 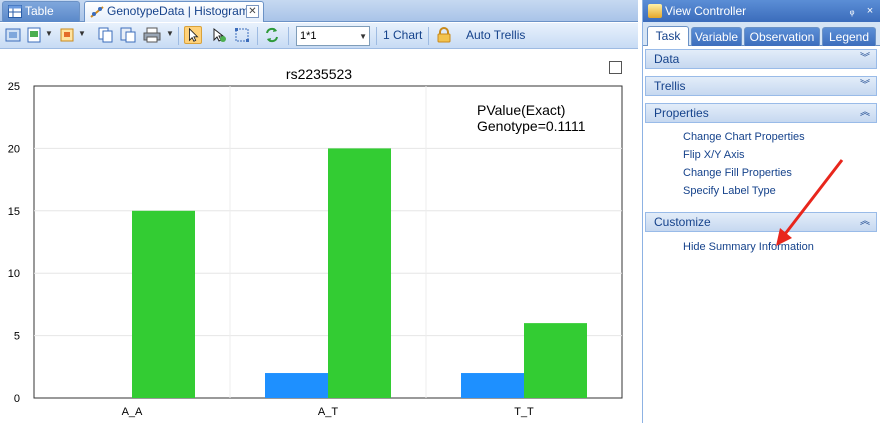 I want to click on layout-combo: 1*1 ▼, so click(x=333, y=36).